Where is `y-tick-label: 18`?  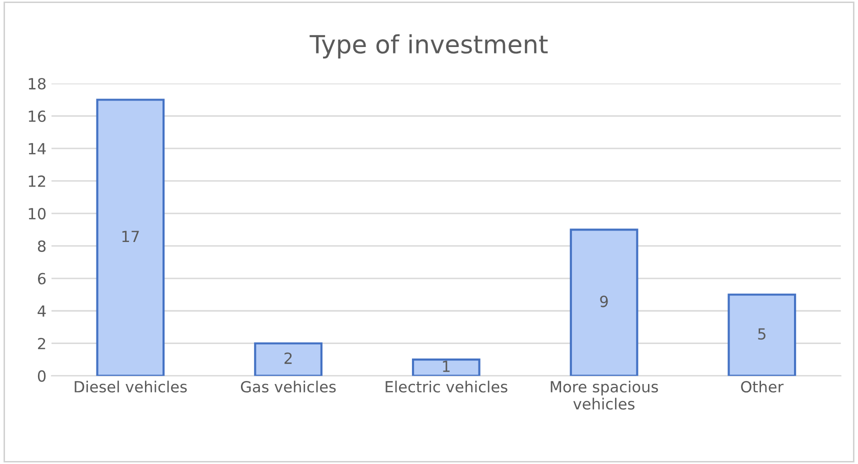 y-tick-label: 18 is located at coordinates (37, 84).